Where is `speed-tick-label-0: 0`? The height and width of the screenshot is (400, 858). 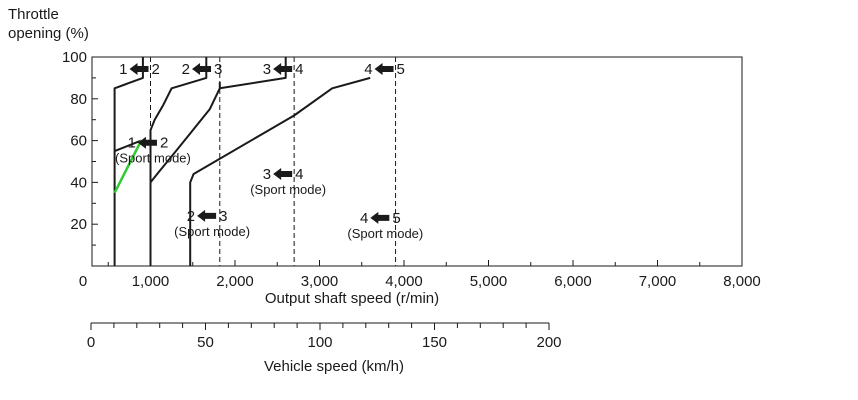 speed-tick-label-0: 0 is located at coordinates (91, 342).